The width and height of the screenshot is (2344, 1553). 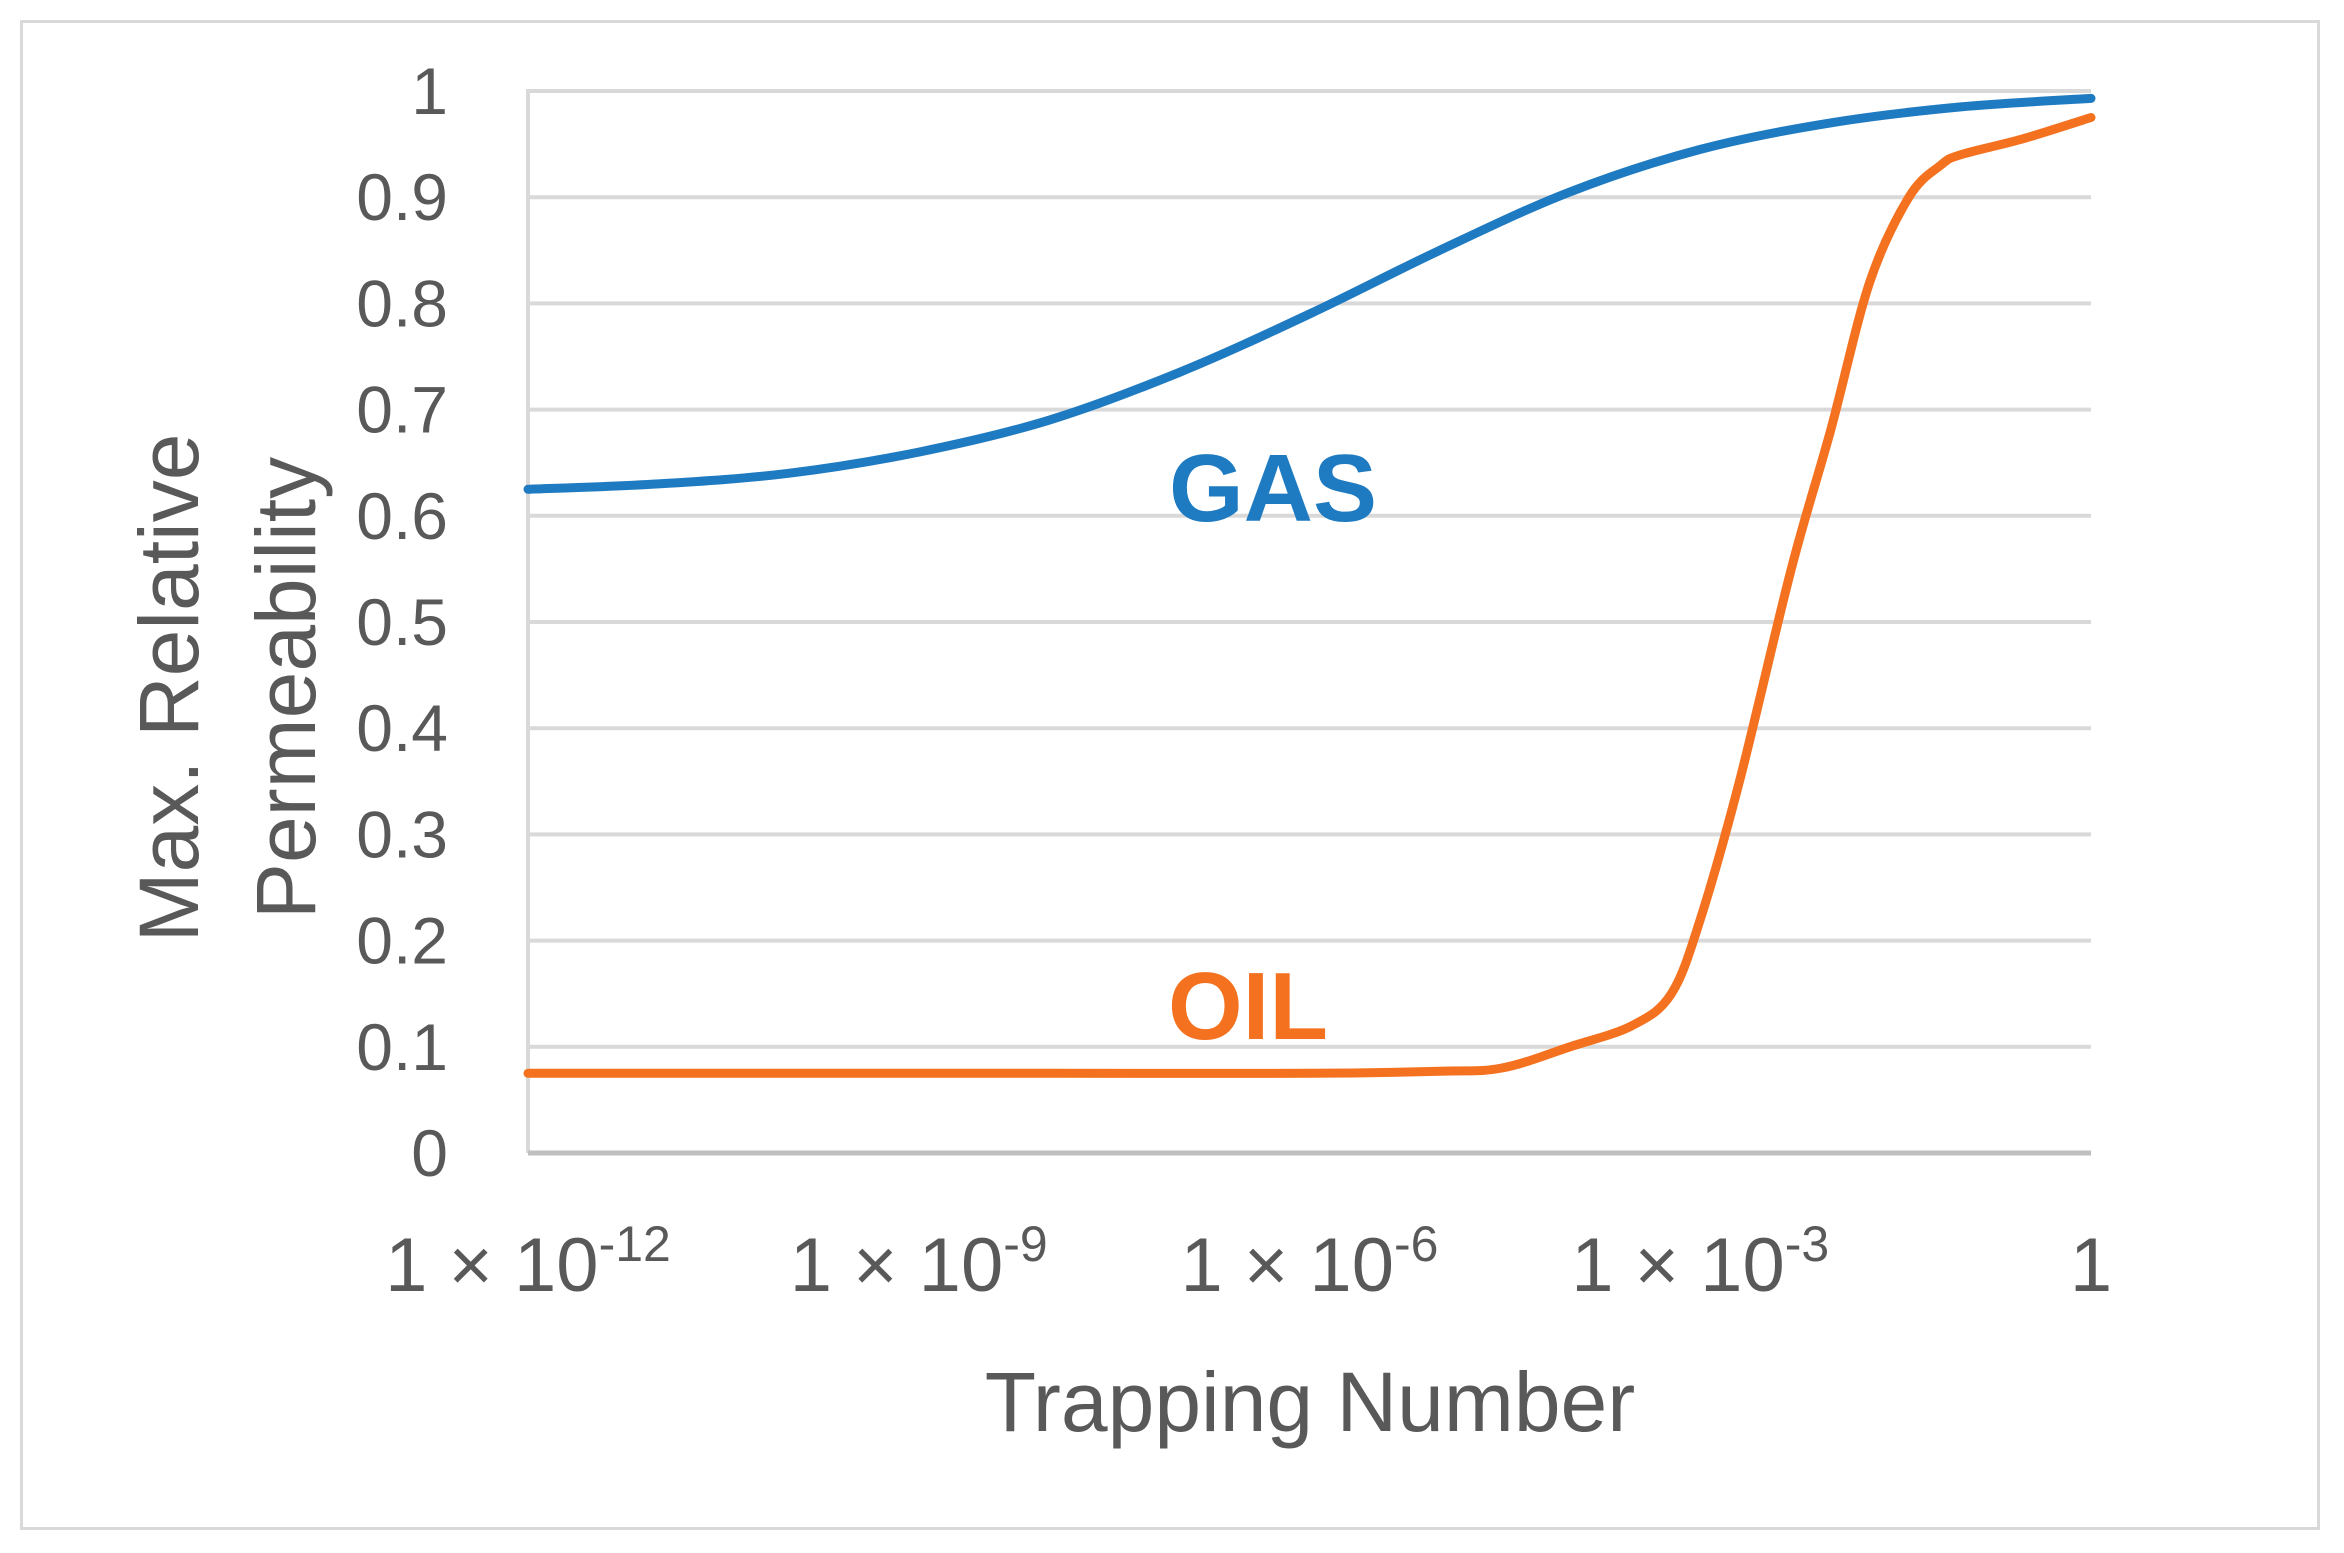 I want to click on x-tick-labels: 1 × 10-12 1 × 10-9 1 × 10-6 1 × 10-3 1, so click(x=1248, y=1262).